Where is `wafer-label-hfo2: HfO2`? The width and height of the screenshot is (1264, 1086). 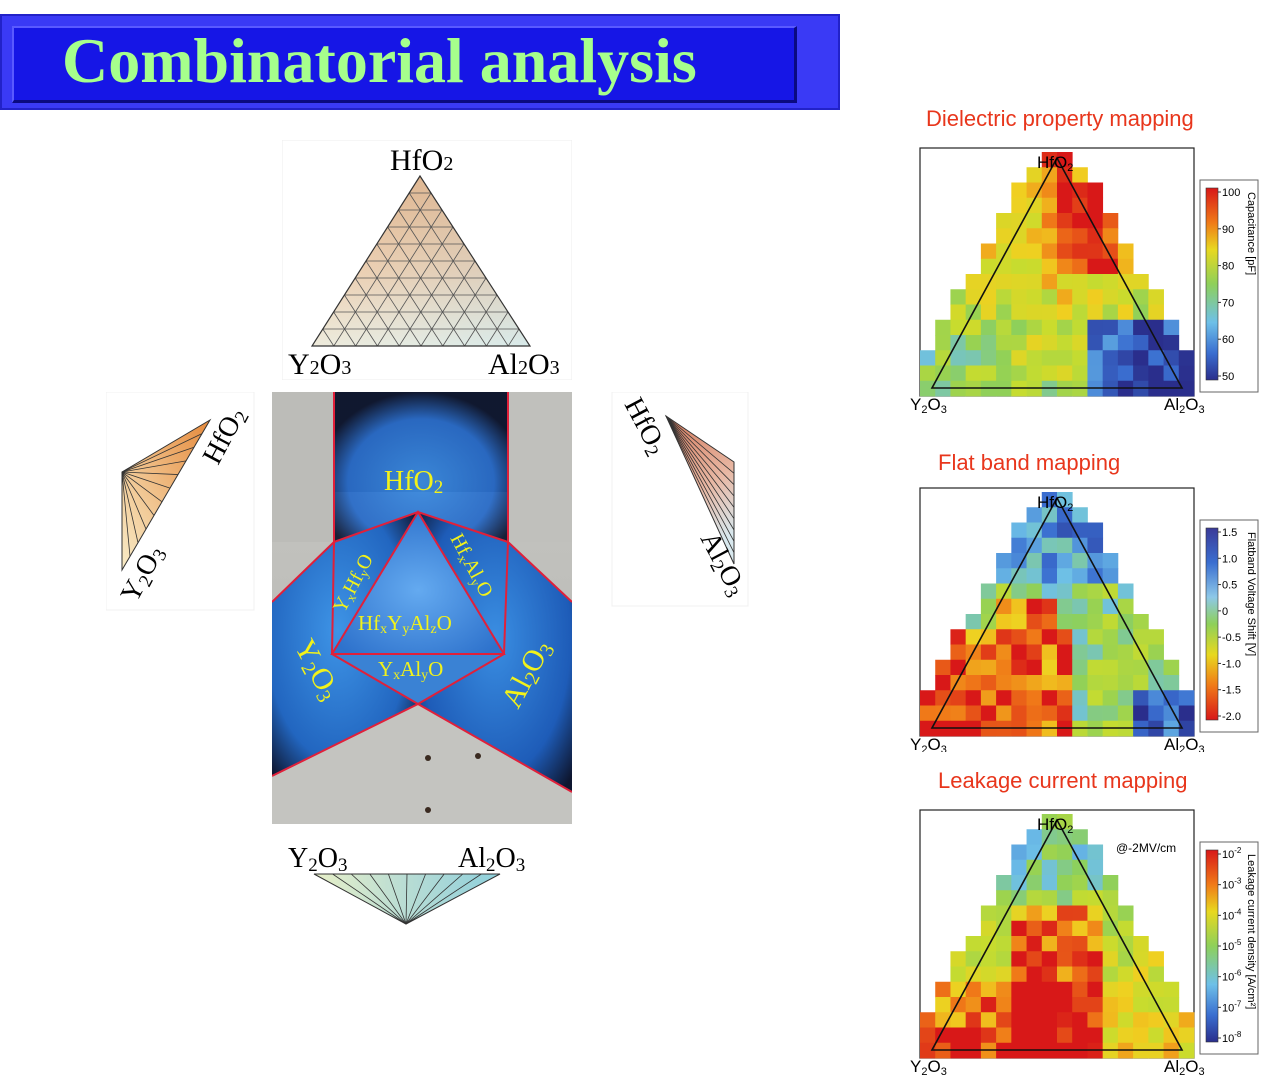 wafer-label-hfo2: HfO2 is located at coordinates (413, 482).